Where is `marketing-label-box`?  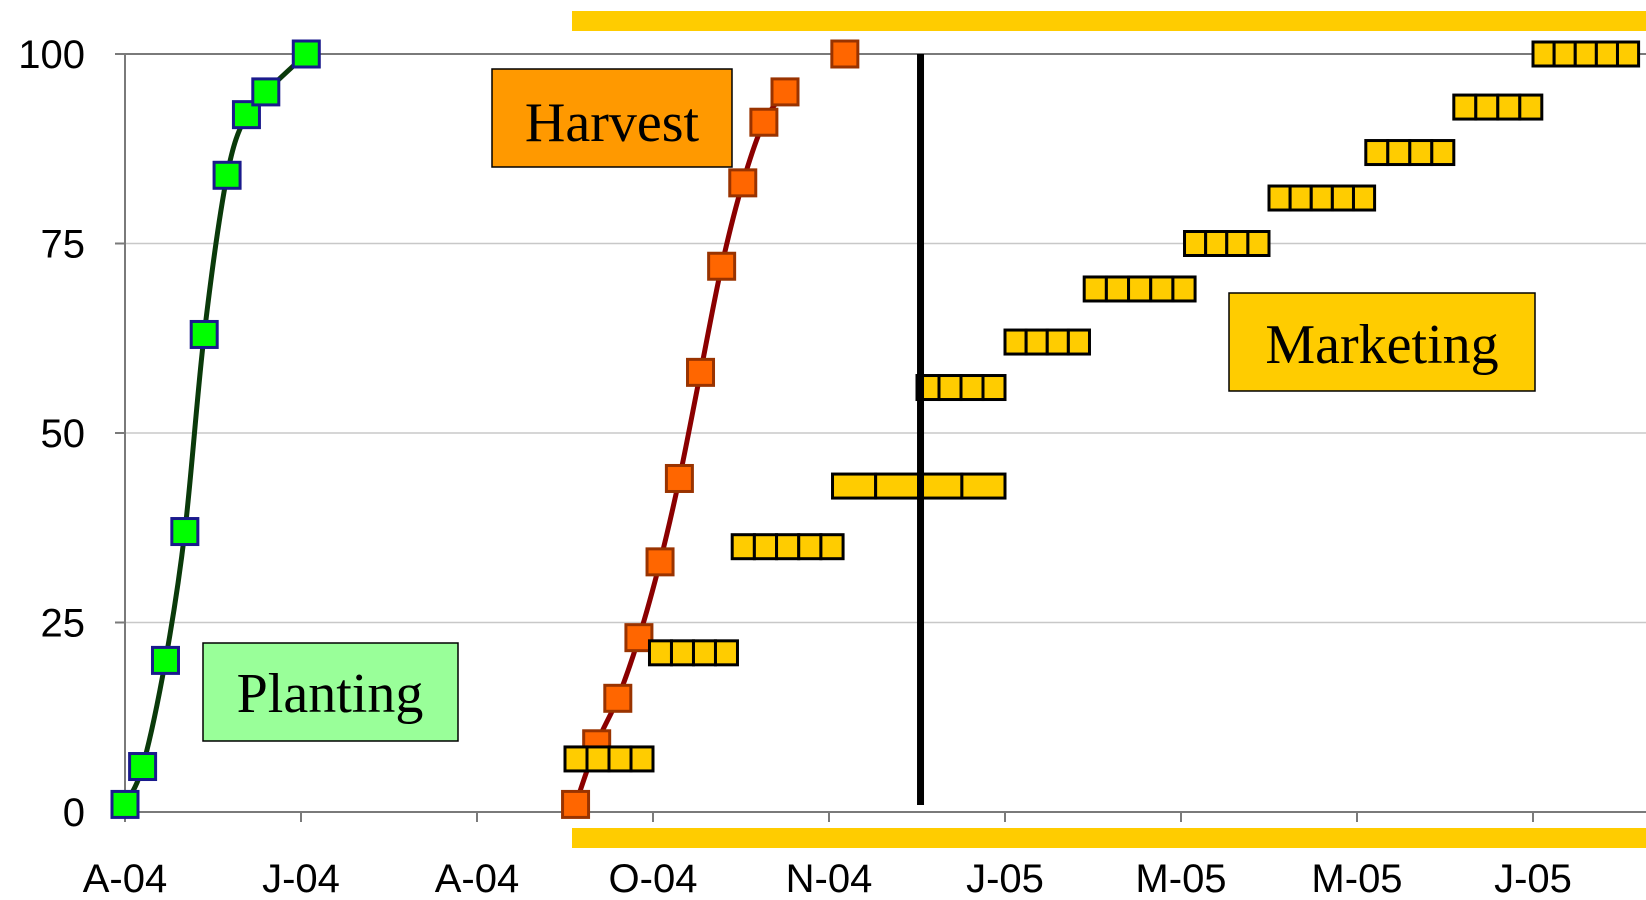
marketing-label-box is located at coordinates (1382, 342).